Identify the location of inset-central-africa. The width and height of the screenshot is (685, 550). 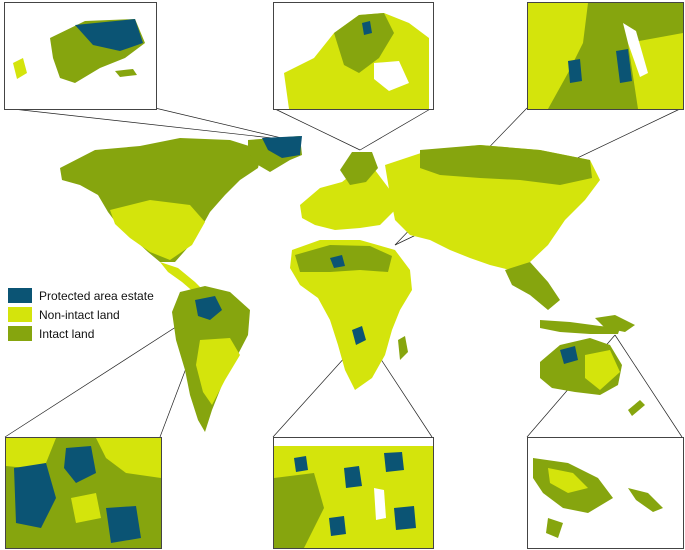
(353, 493).